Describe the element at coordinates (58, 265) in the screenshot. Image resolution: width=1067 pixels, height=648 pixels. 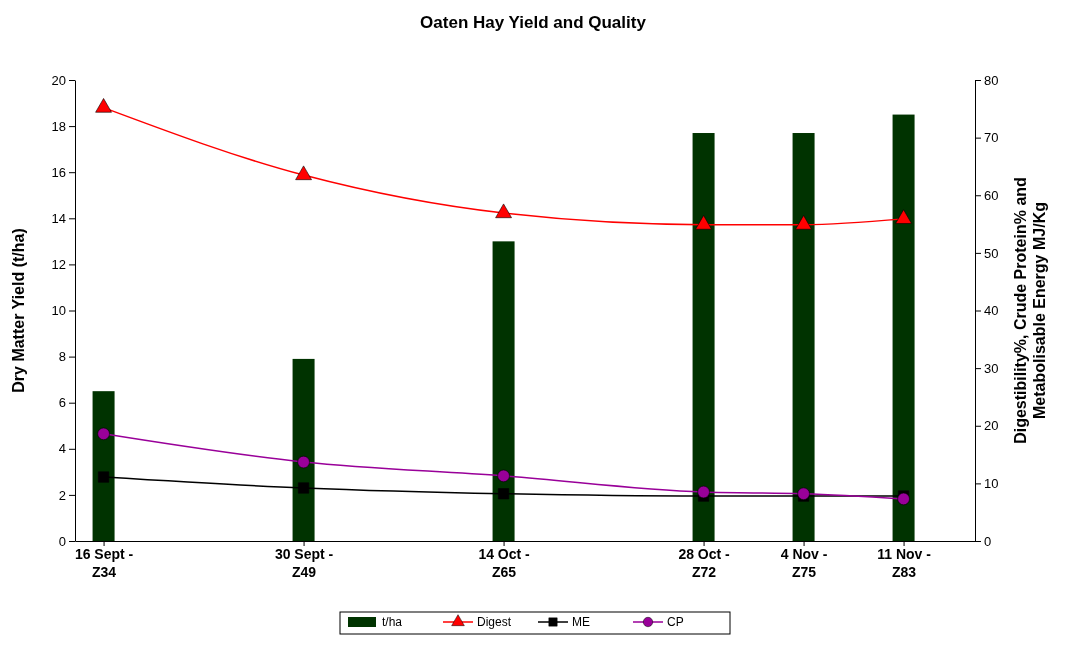
I see `y-tick-label: 12` at that location.